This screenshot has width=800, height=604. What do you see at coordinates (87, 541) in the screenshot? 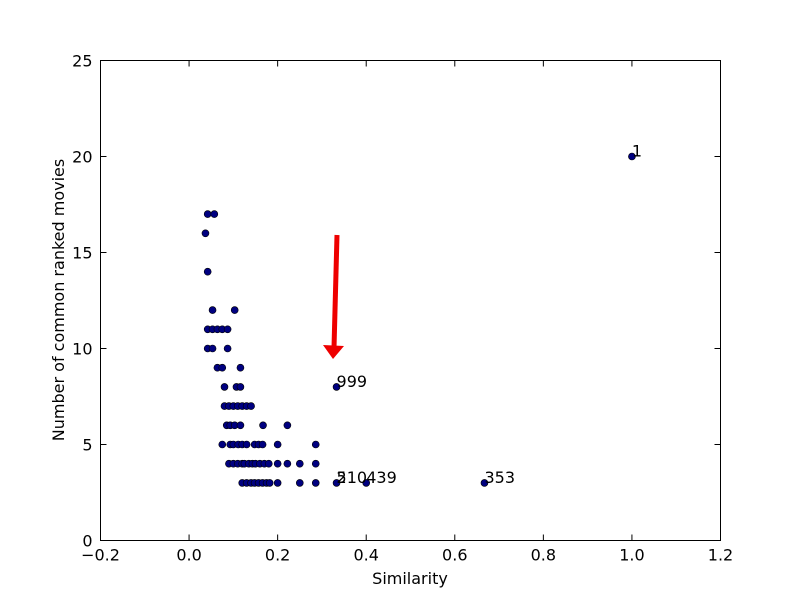
I see `y-tick-label: 0` at bounding box center [87, 541].